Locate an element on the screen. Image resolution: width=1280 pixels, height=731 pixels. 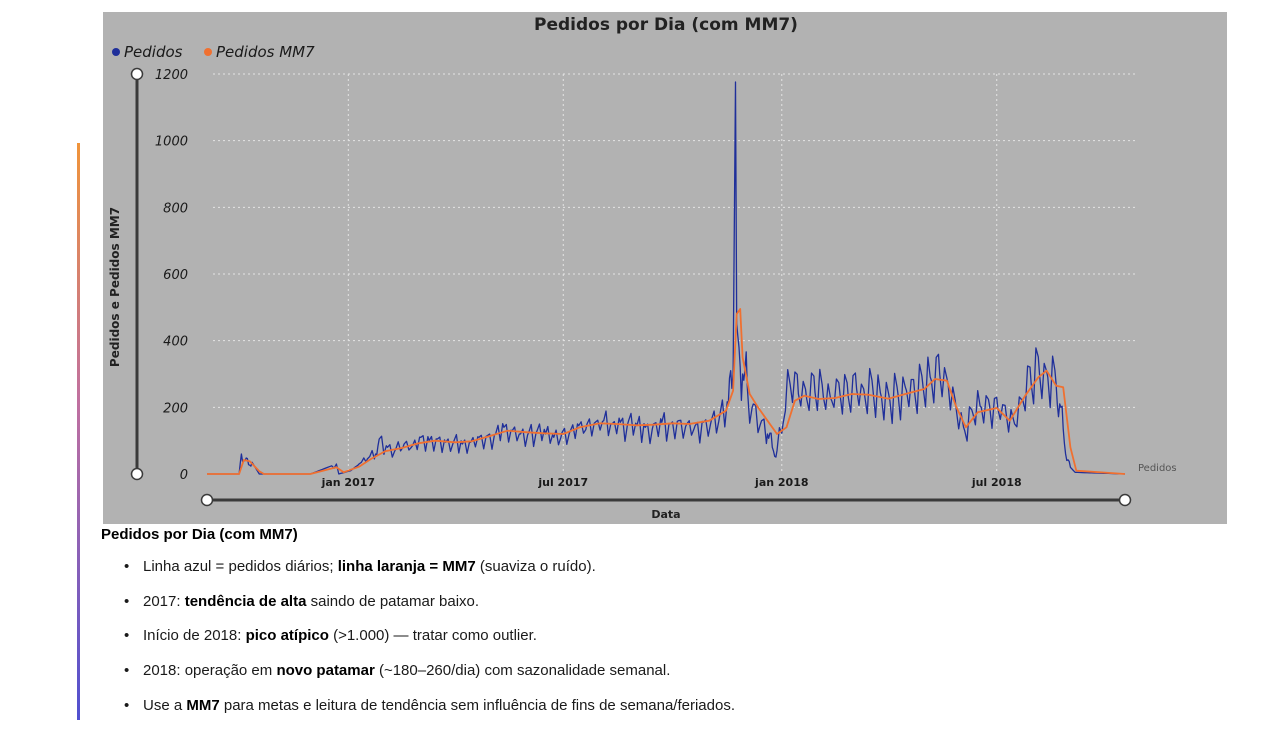
y-tick-label: 400 is located at coordinates (175, 342).